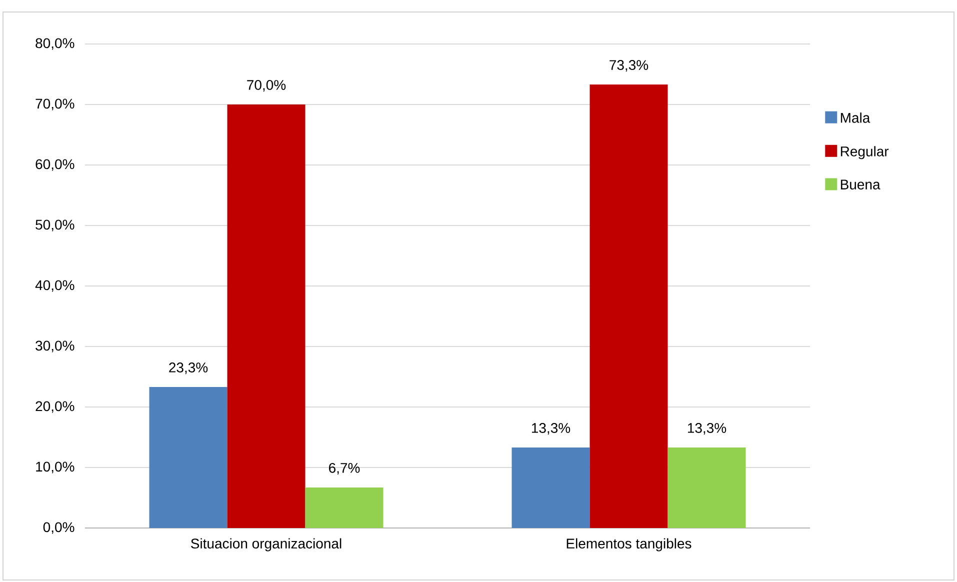  Describe the element at coordinates (55, 165) in the screenshot. I see `y-tick-label: 60,0%` at that location.